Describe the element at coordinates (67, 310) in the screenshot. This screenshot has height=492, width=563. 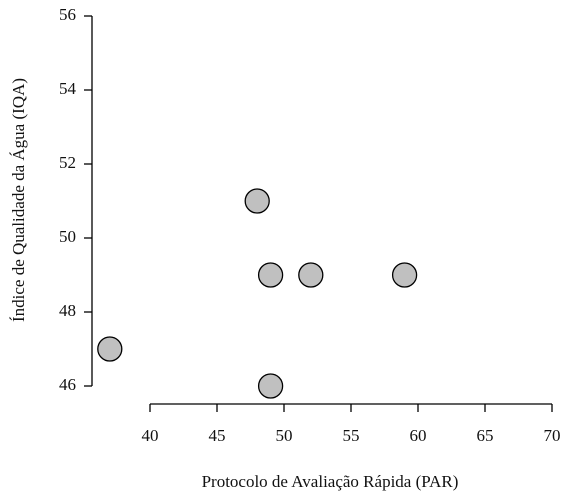
I see `y-tick-label: 48` at that location.